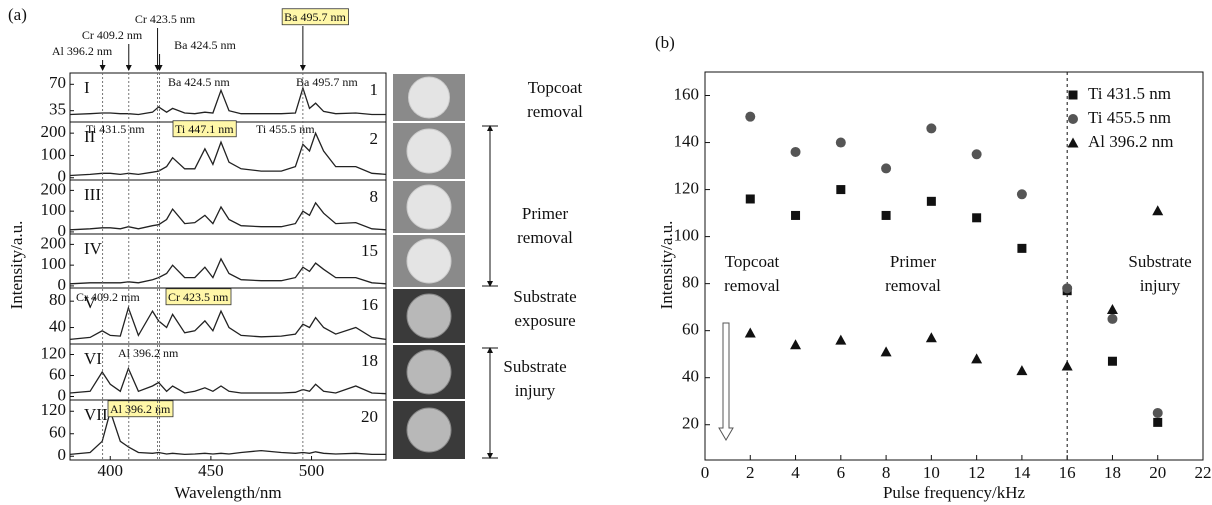  What do you see at coordinates (199, 82) in the screenshot?
I see `row-annotation: Ba 424.5 nm` at bounding box center [199, 82].